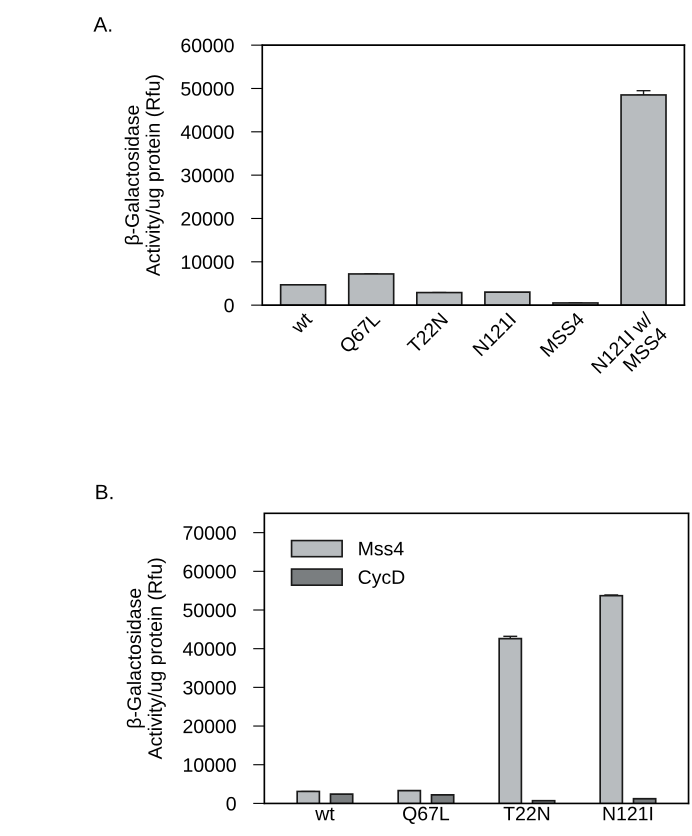 The image size is (692, 836). Describe the element at coordinates (527, 813) in the screenshot. I see `x-tick-label: T22N` at that location.